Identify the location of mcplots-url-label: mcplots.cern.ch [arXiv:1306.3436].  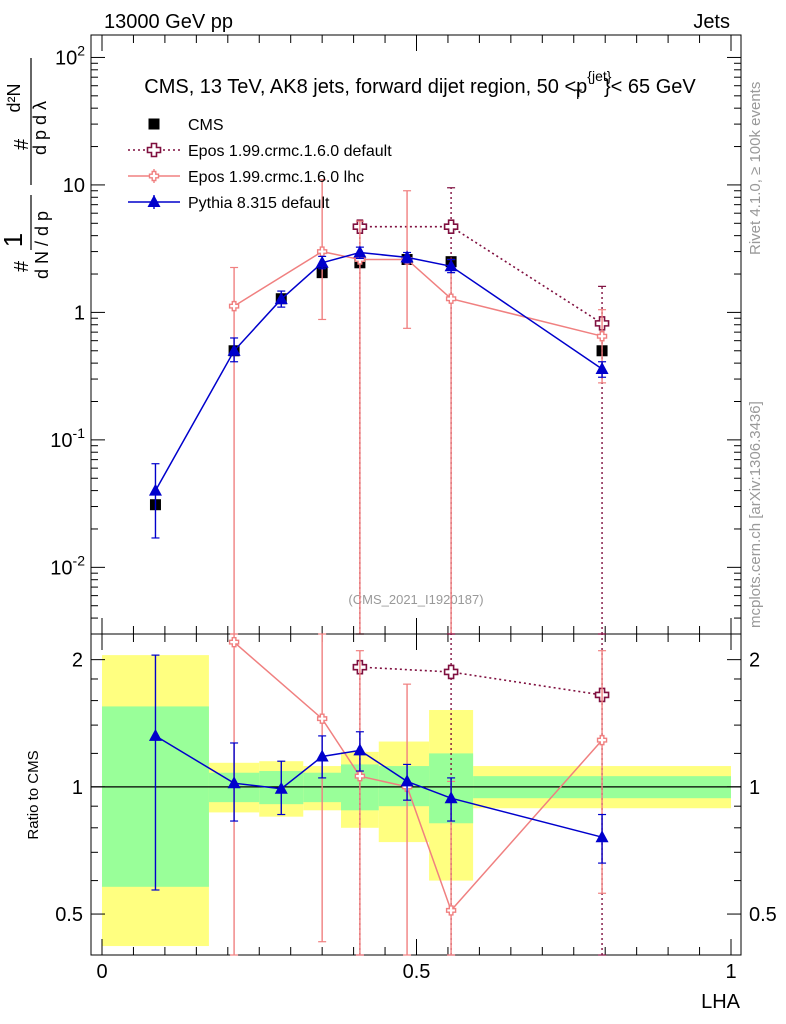
(755, 514).